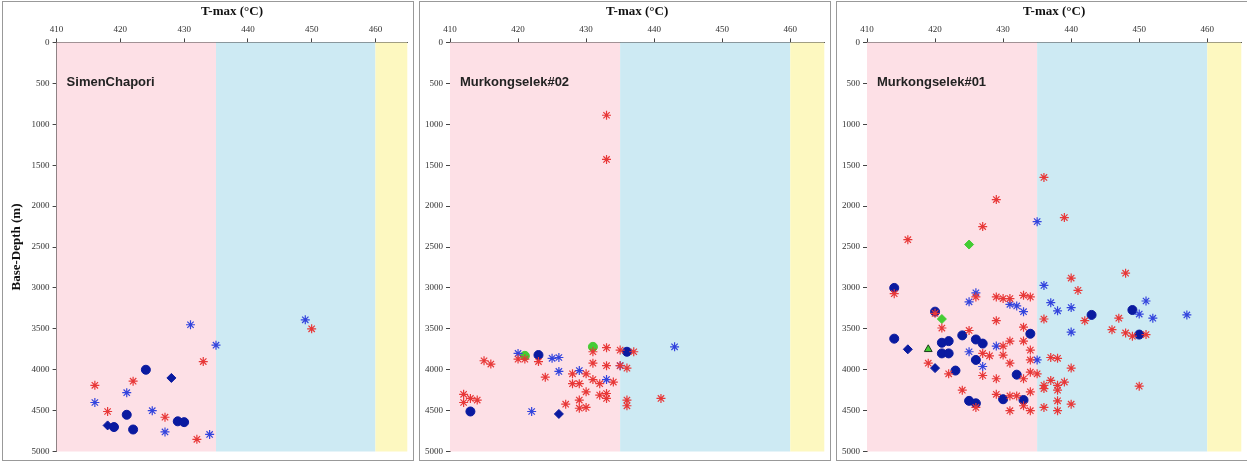 The image size is (1247, 463). What do you see at coordinates (515, 82) in the screenshot?
I see `annotation: Murkongselek#02` at bounding box center [515, 82].